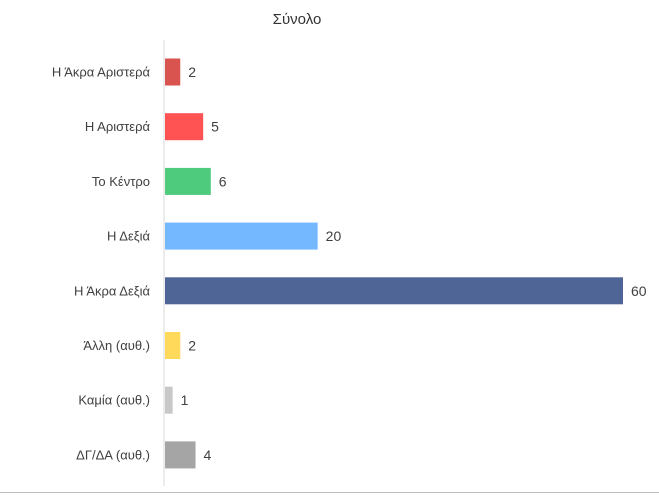  I want to click on value-label: 20, so click(334, 236).